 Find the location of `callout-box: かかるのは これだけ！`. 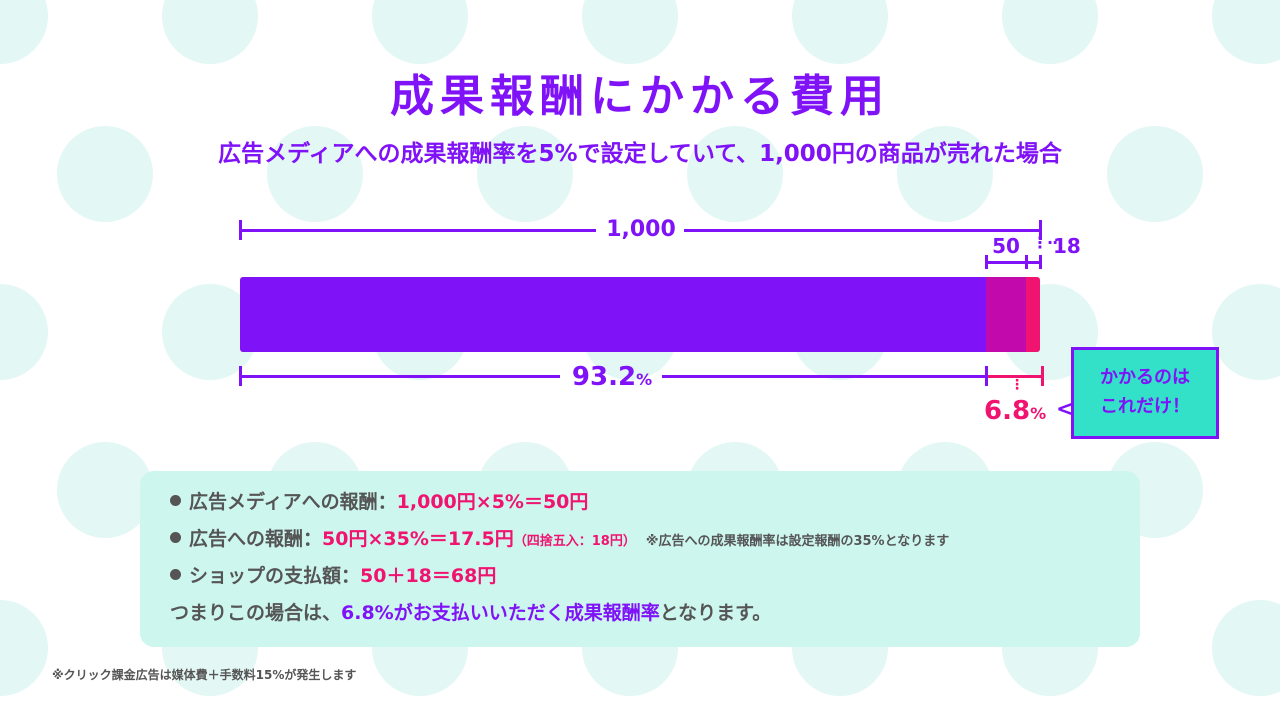

callout-box: かかるのは これだけ！ is located at coordinates (1145, 393).